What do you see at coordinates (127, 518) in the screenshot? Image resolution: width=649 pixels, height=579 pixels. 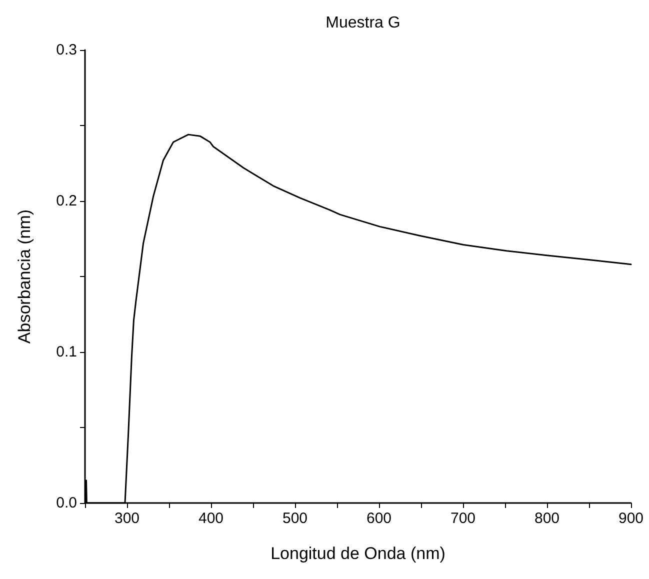 I see `x-tick-label: 300` at bounding box center [127, 518].